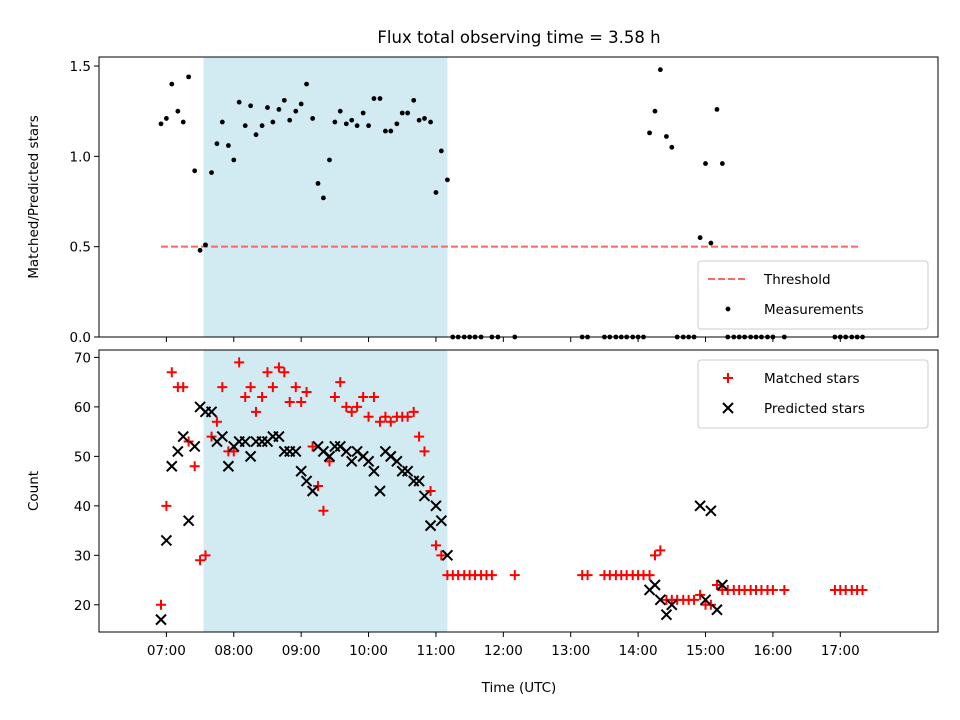 The image size is (960, 720). I want to click on legend-label: Matched stars, so click(812, 379).